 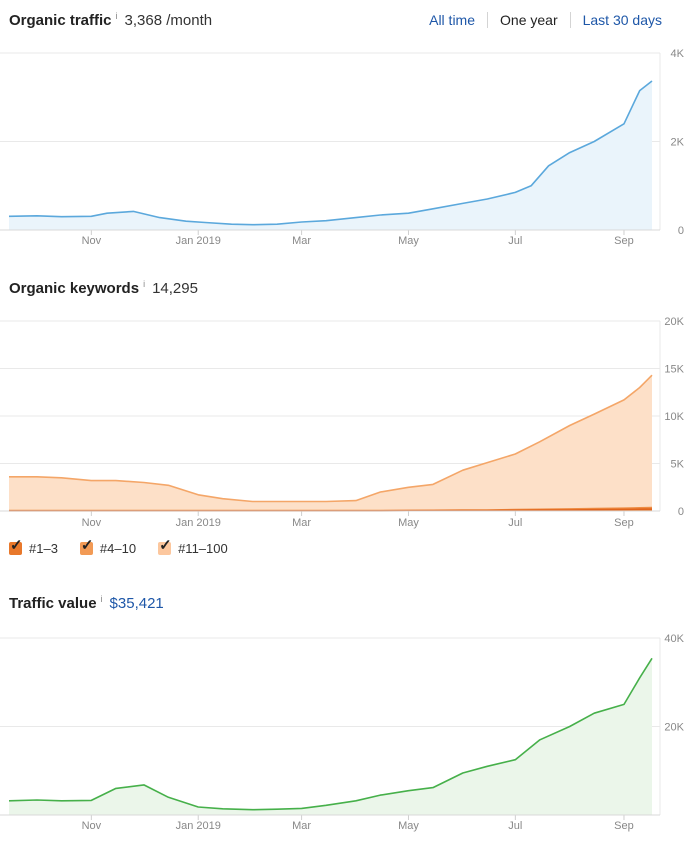 What do you see at coordinates (678, 143) in the screenshot?
I see `y-tick-label: 2K` at bounding box center [678, 143].